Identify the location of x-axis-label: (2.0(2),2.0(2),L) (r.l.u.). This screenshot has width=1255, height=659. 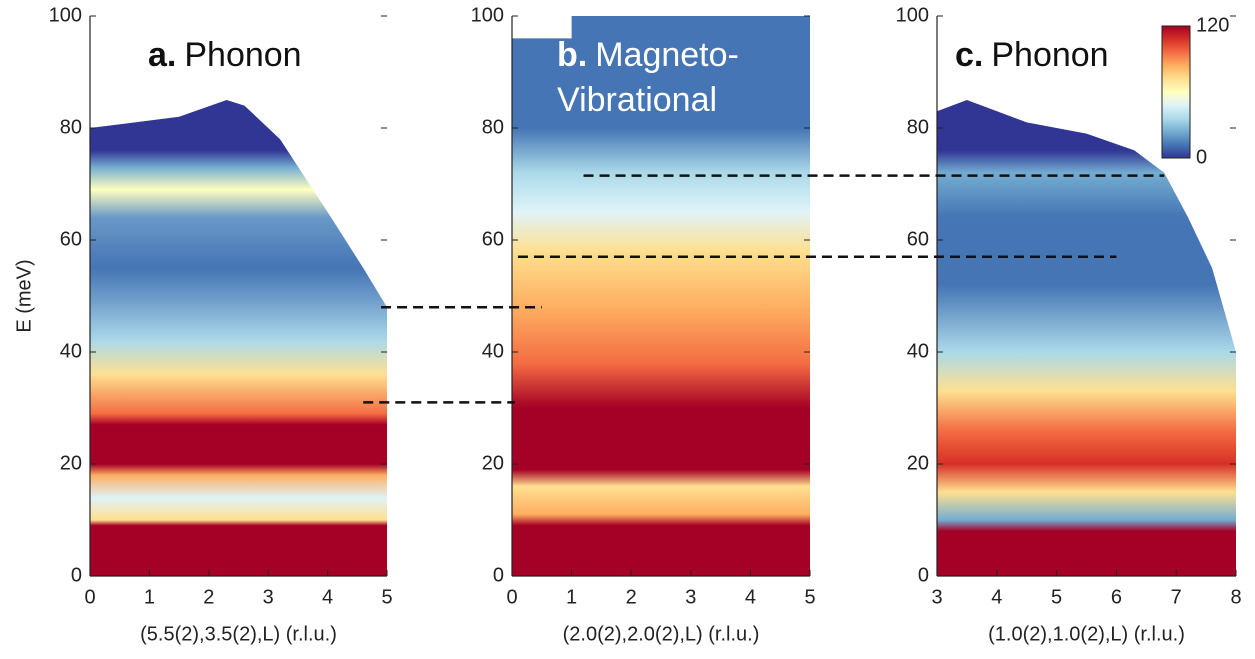
(661, 634).